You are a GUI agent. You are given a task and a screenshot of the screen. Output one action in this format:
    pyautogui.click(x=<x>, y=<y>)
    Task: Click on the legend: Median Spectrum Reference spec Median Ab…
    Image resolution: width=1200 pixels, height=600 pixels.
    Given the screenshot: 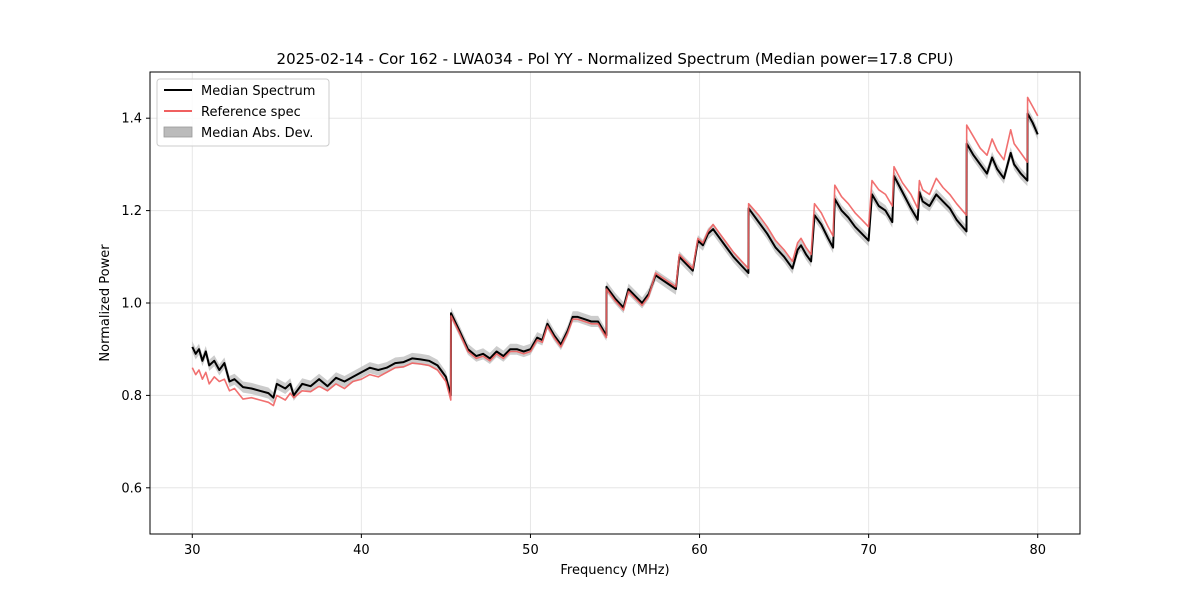 What is the action you would take?
    pyautogui.click(x=243, y=112)
    